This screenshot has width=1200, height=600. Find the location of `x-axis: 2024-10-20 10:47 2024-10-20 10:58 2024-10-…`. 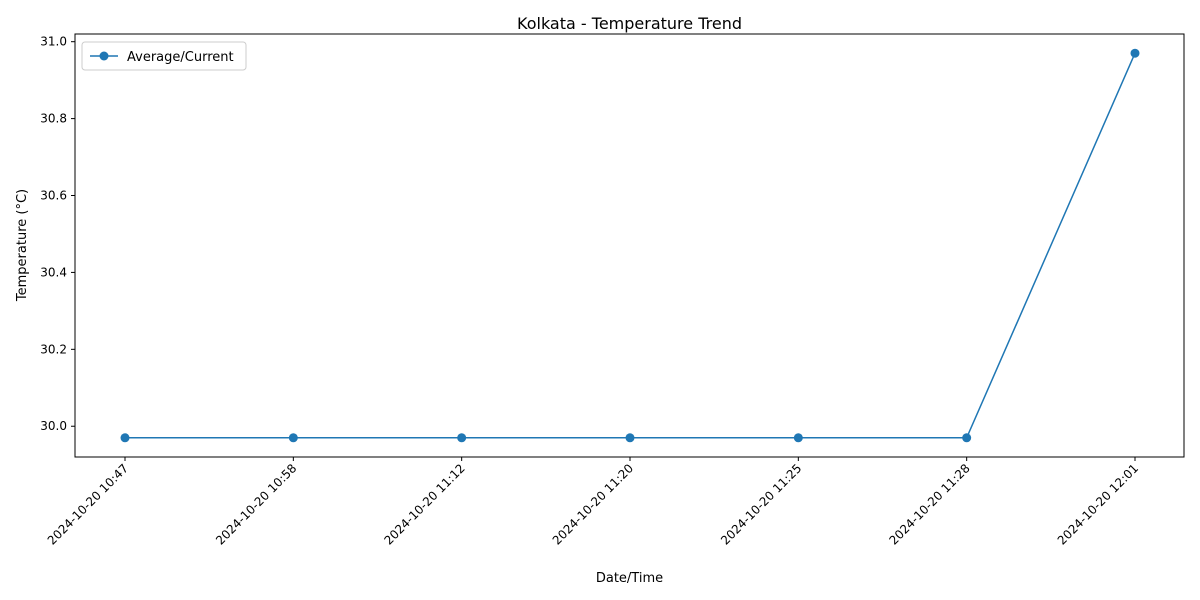

x-axis: 2024-10-20 10:47 2024-10-20 10:58 2024-10-… is located at coordinates (593, 502).